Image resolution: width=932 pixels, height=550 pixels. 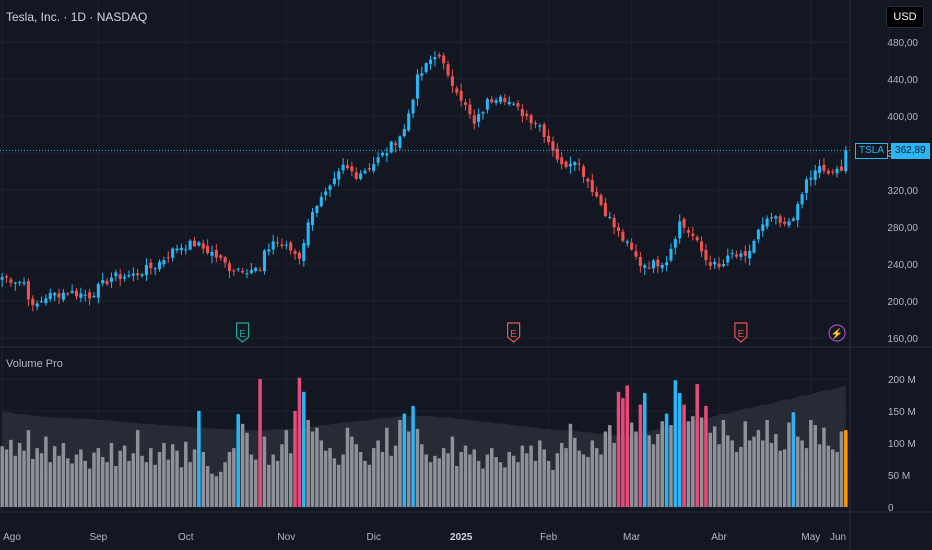 I want to click on last-price-tag: TSLA 362,89, so click(x=892, y=151).